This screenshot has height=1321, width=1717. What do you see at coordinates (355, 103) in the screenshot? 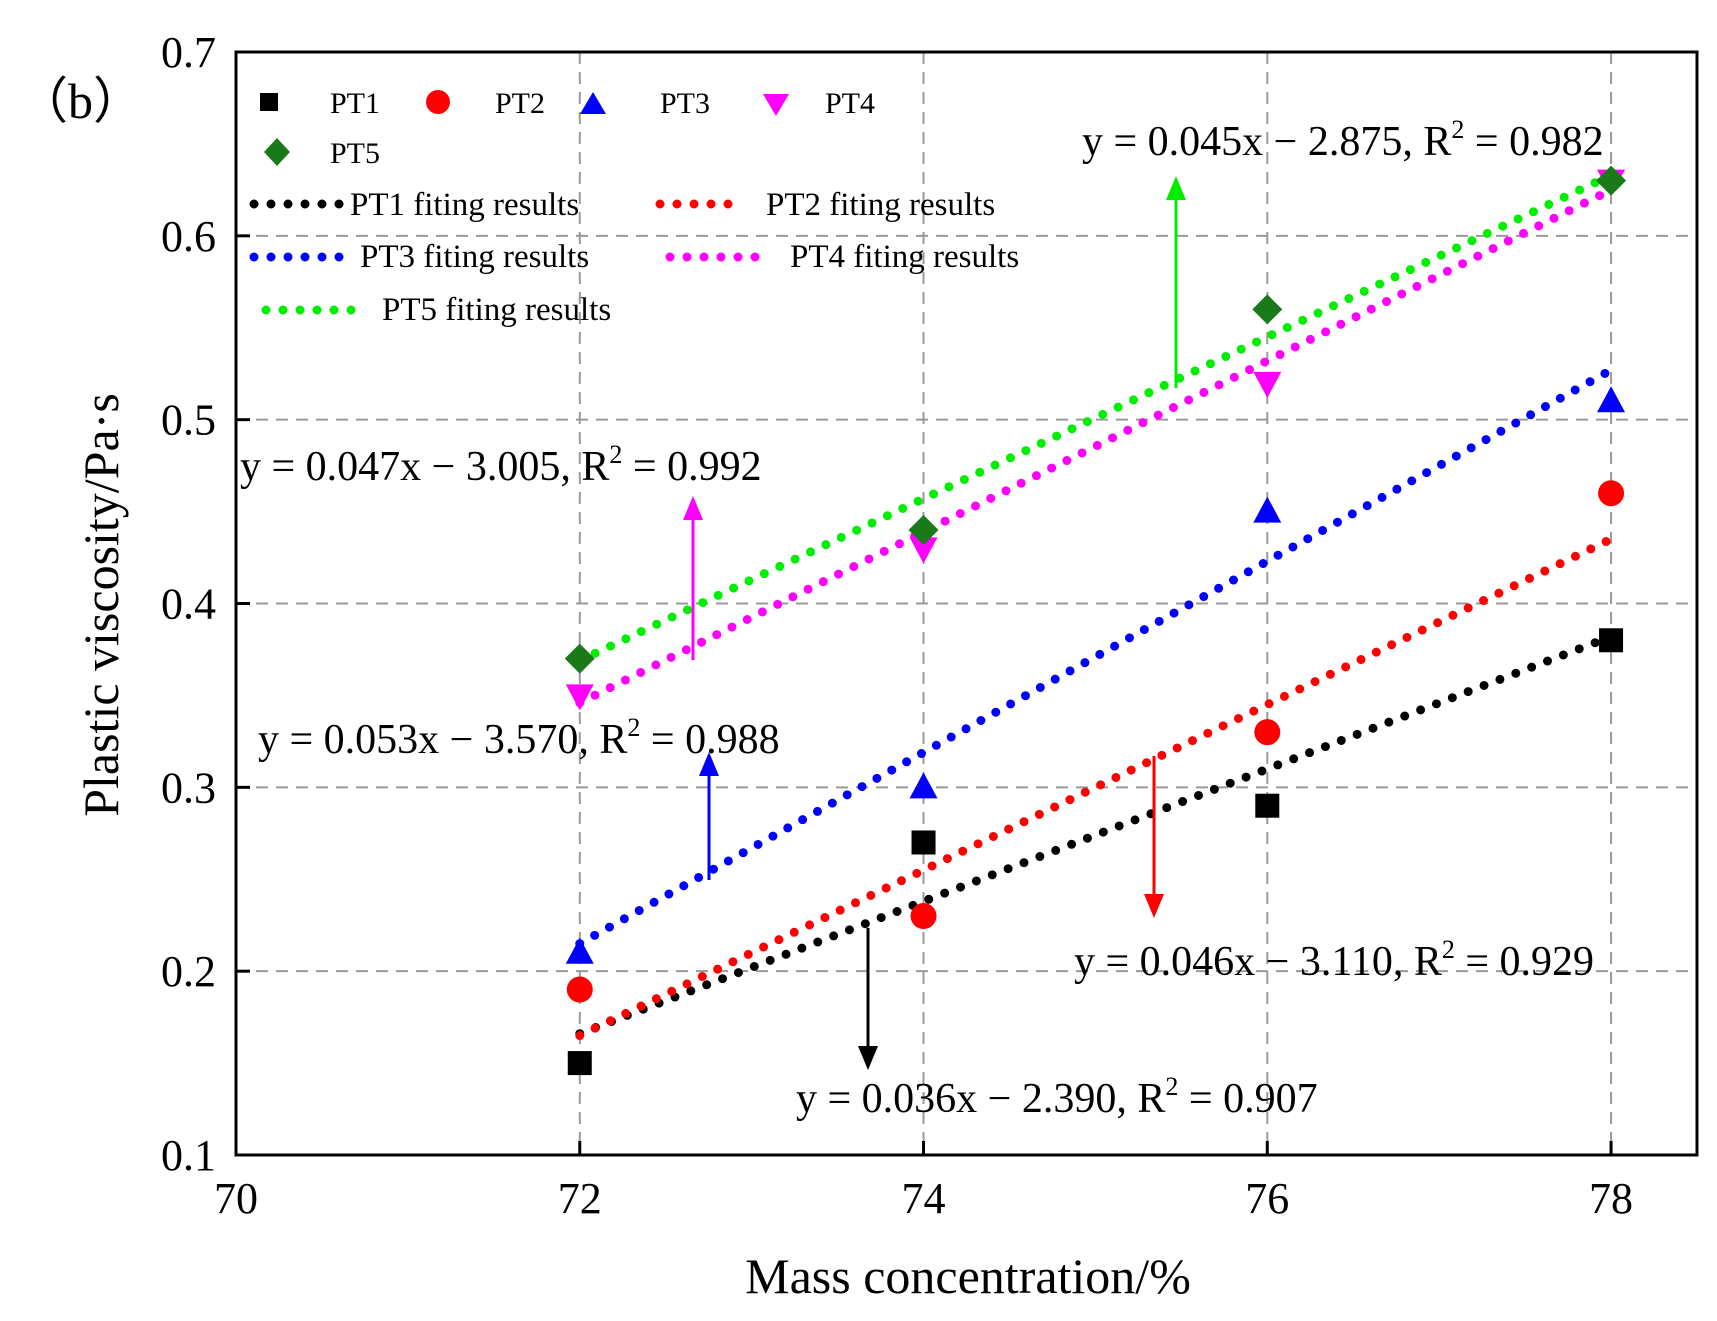
I see `legend-label-pt1: PT1` at bounding box center [355, 103].